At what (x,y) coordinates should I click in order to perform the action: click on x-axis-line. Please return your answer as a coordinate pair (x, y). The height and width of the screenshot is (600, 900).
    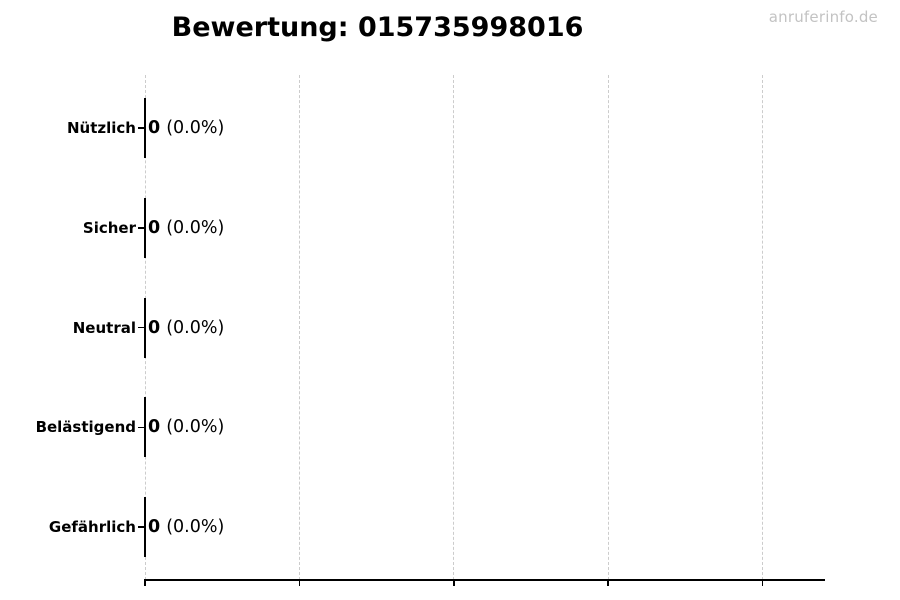
    Looking at the image, I should click on (484, 580).